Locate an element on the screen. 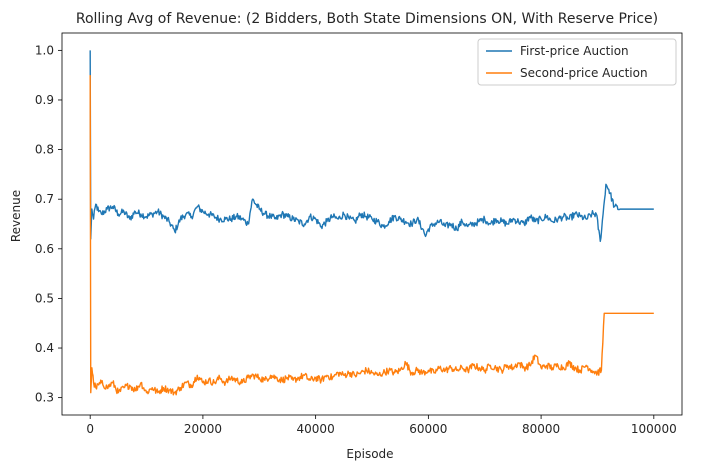 This screenshot has width=727, height=470. x-tick-label: 0 is located at coordinates (90, 429).